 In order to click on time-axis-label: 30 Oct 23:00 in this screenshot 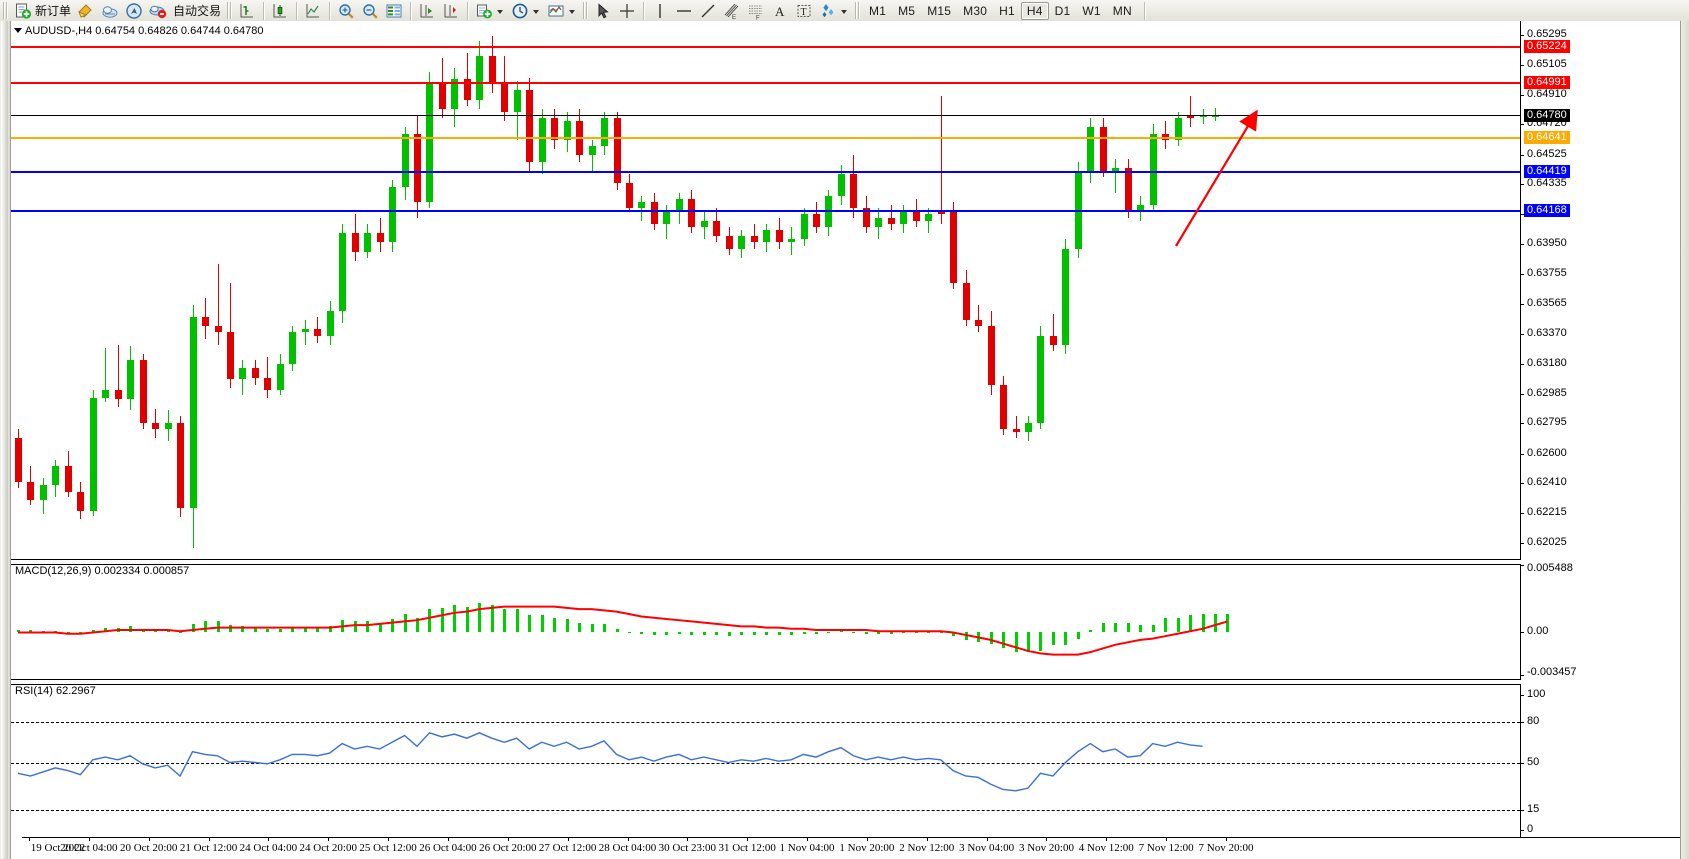, I will do `click(687, 848)`.